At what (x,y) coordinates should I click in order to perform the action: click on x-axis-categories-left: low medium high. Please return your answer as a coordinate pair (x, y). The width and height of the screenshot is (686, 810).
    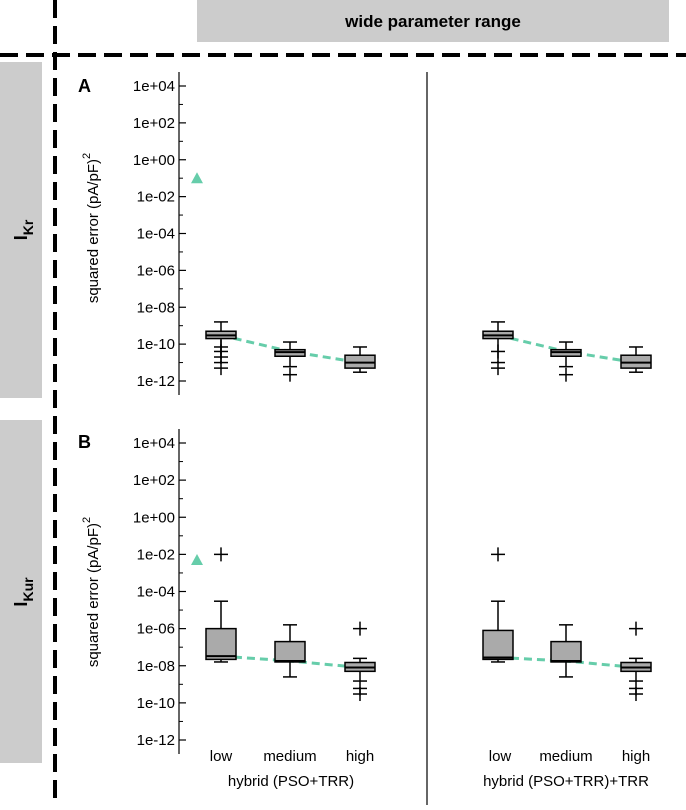
    Looking at the image, I should click on (292, 756).